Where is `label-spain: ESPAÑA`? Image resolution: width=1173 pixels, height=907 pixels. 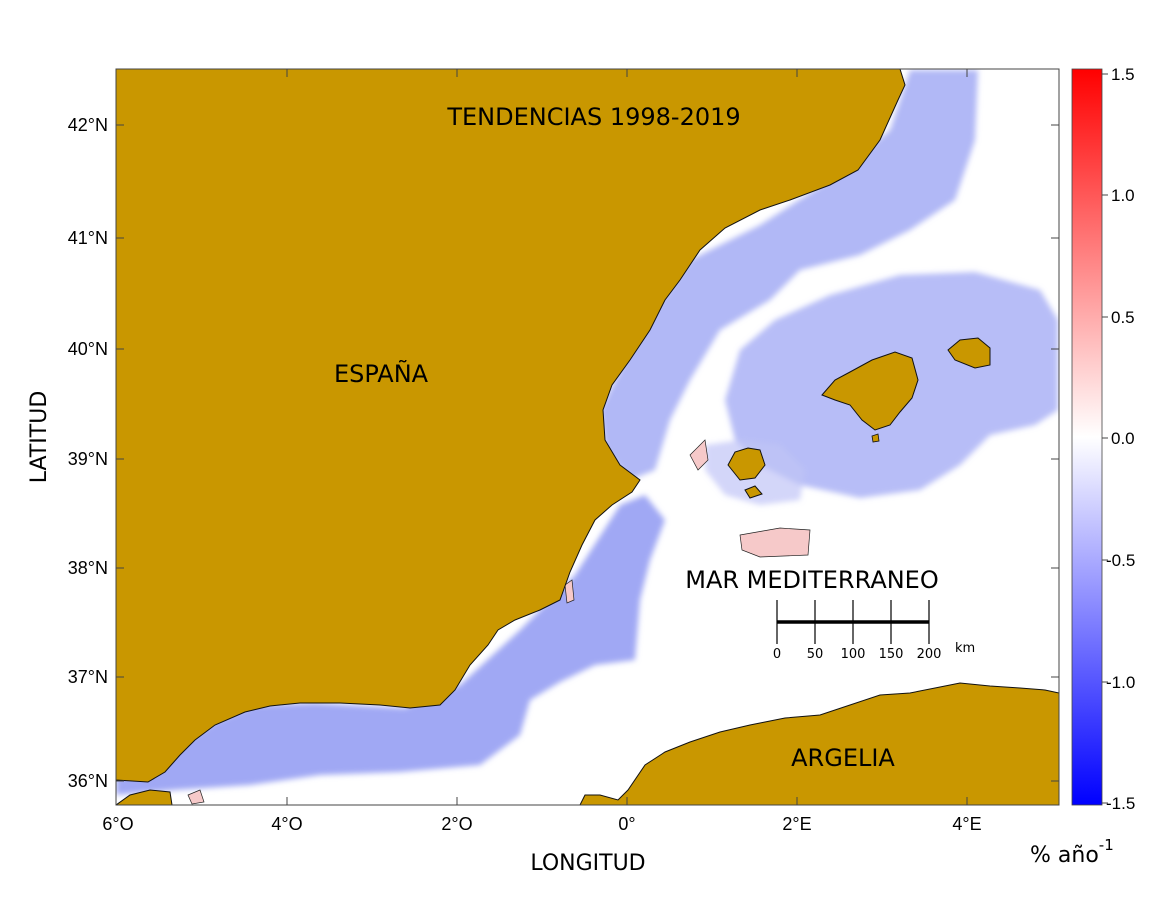 label-spain: ESPAÑA is located at coordinates (381, 373).